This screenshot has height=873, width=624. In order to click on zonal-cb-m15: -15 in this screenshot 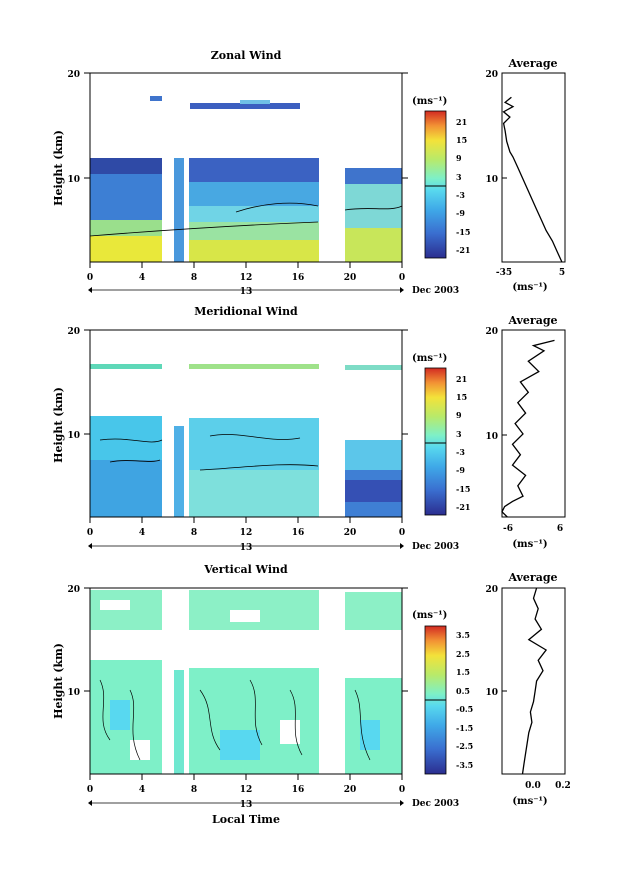, I will do `click(463, 232)`.